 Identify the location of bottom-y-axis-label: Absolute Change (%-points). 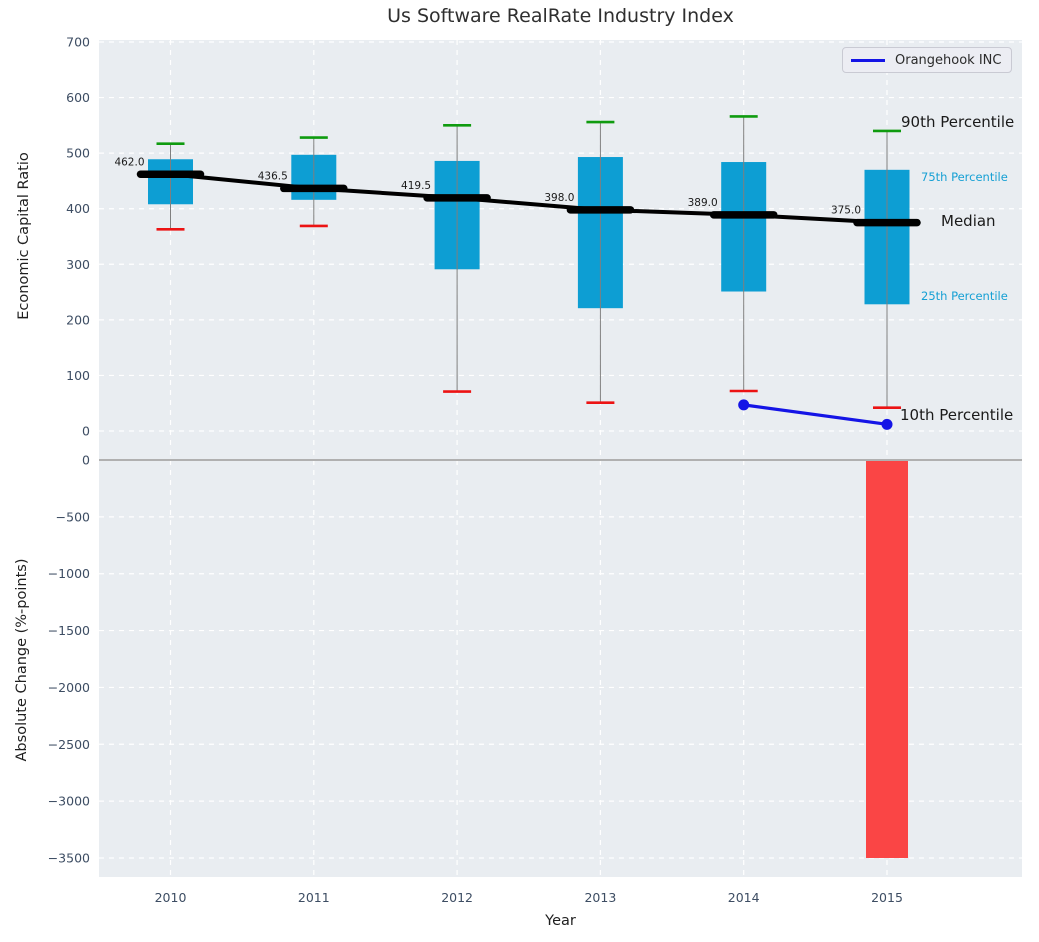
(22, 660).